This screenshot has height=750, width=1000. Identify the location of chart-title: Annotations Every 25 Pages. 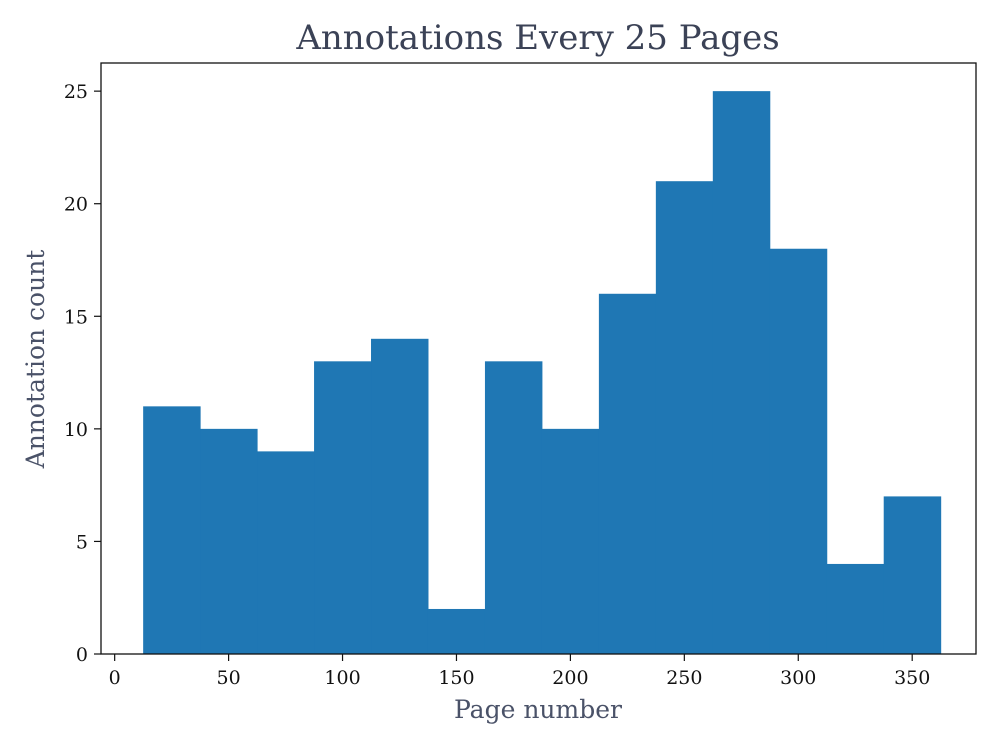
(537, 38).